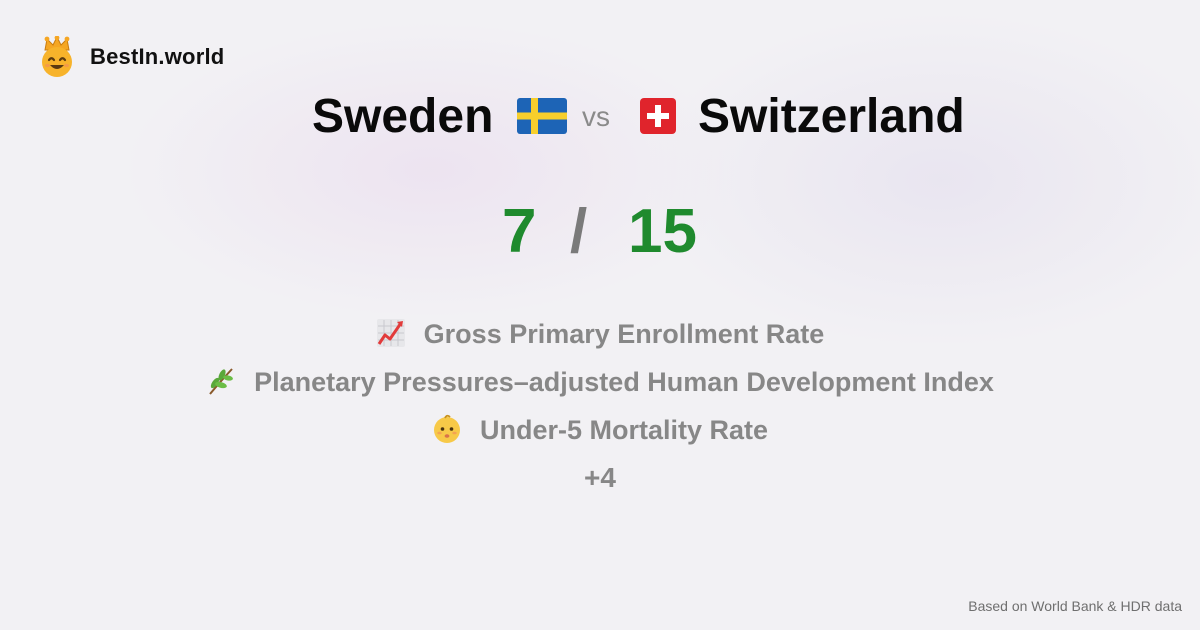  I want to click on country-b-name: Switzerland, so click(831, 116).